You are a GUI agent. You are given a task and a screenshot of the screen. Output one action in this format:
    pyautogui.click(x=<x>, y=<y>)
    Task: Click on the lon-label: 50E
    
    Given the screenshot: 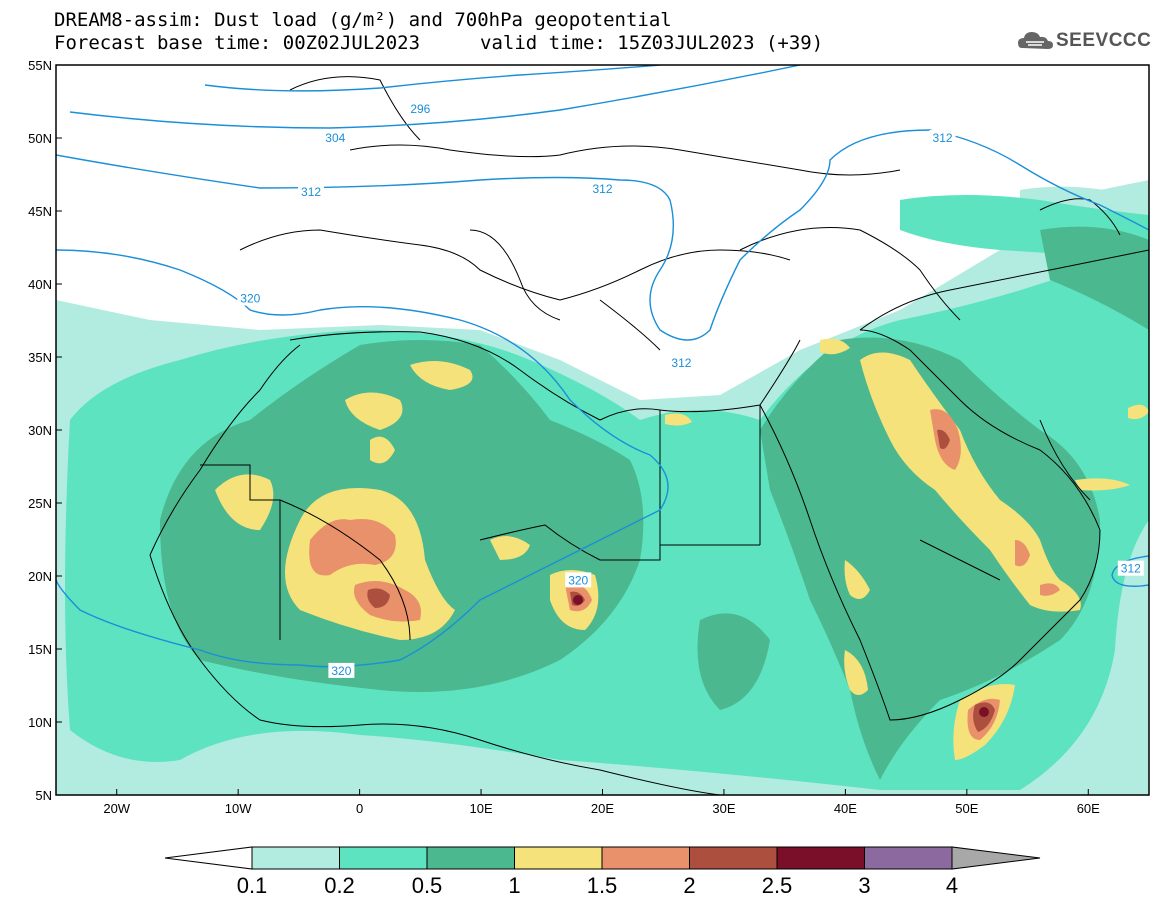 What is the action you would take?
    pyautogui.click(x=966, y=808)
    